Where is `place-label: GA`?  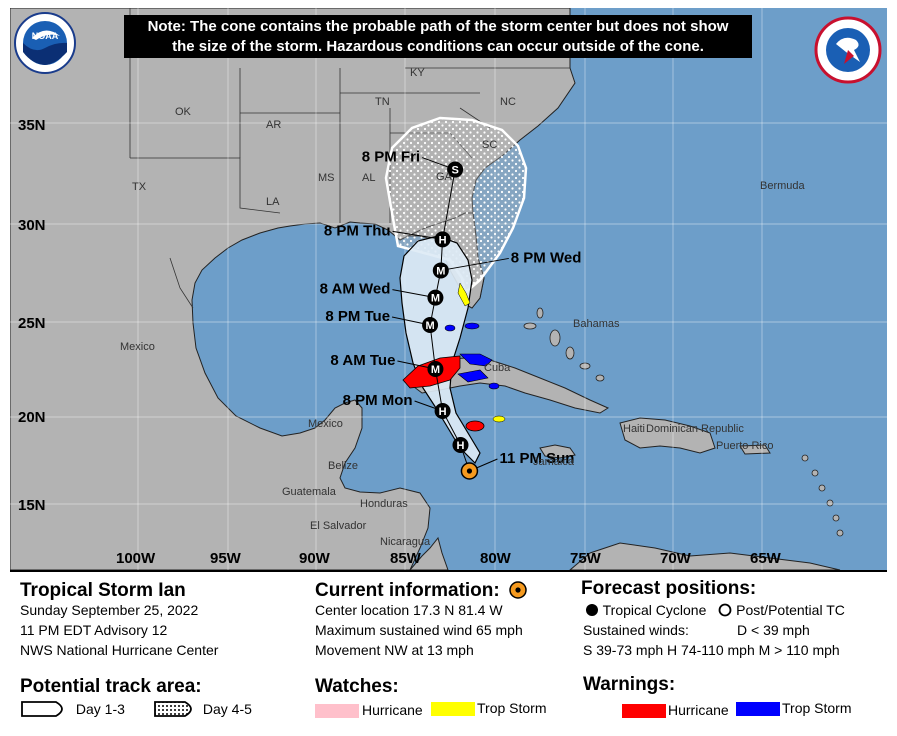
place-label: GA is located at coordinates (444, 177).